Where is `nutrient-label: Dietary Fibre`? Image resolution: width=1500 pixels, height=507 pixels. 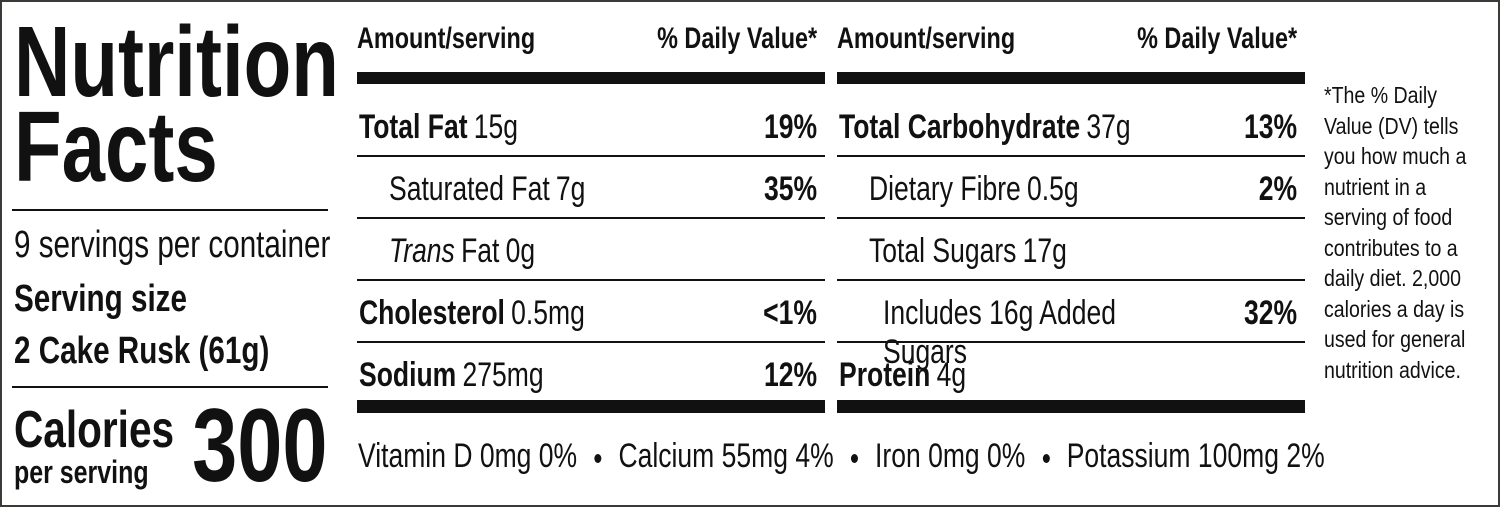 nutrient-label: Dietary Fibre is located at coordinates (945, 189).